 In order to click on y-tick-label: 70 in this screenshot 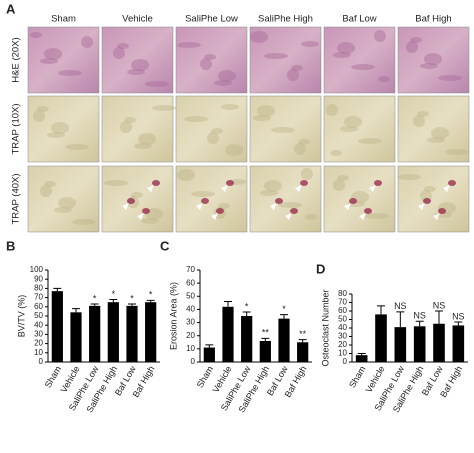, I will do `click(38, 297)`.